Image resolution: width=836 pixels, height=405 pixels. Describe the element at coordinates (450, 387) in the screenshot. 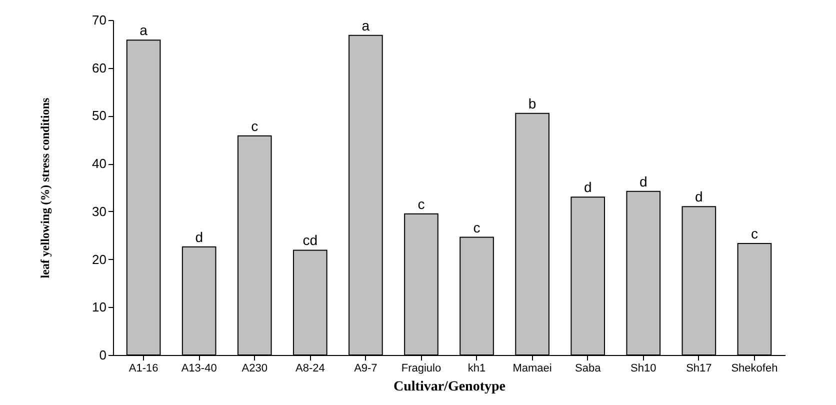

I see `x-axis-title: Cultivar/Genotype` at that location.